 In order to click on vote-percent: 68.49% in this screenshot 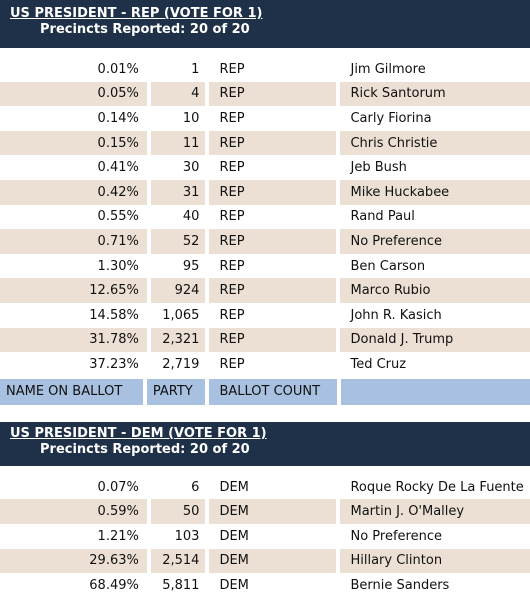, I will do `click(114, 585)`.